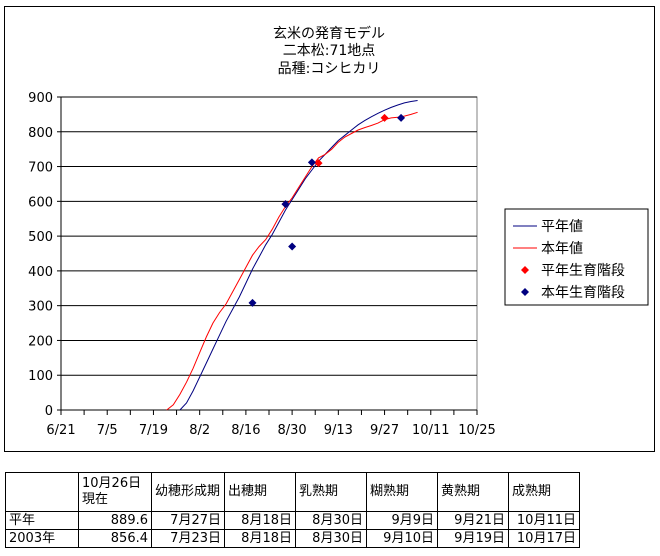  Describe the element at coordinates (188, 520) in the screenshot. I see `table-cell: 7月27日` at that location.